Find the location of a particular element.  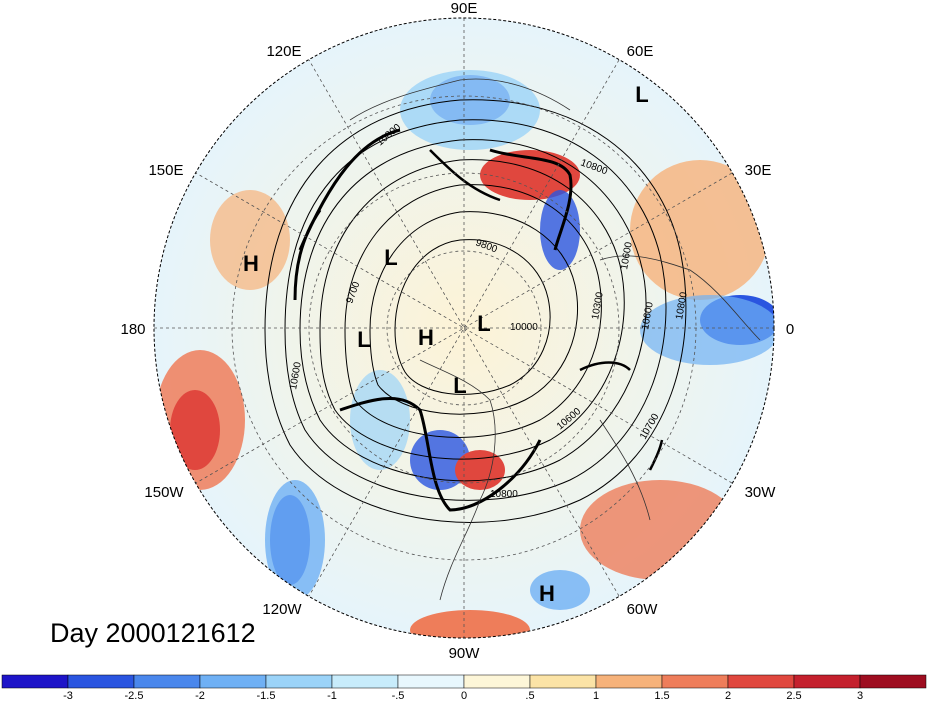

colorbar-tick-label: -2.5 is located at coordinates (134, 696).